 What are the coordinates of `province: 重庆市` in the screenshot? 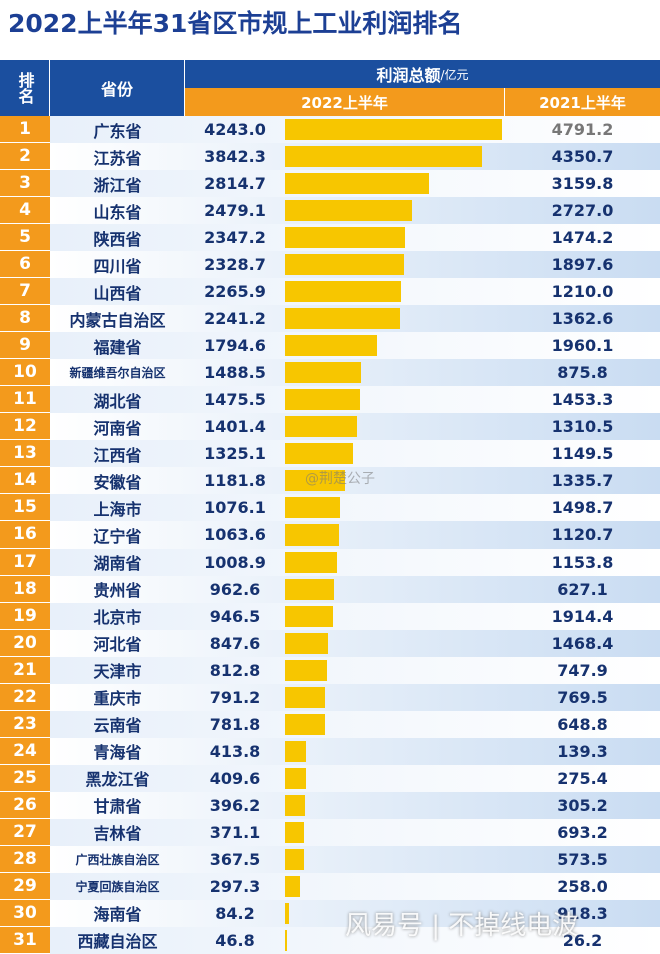 It's located at (117, 699).